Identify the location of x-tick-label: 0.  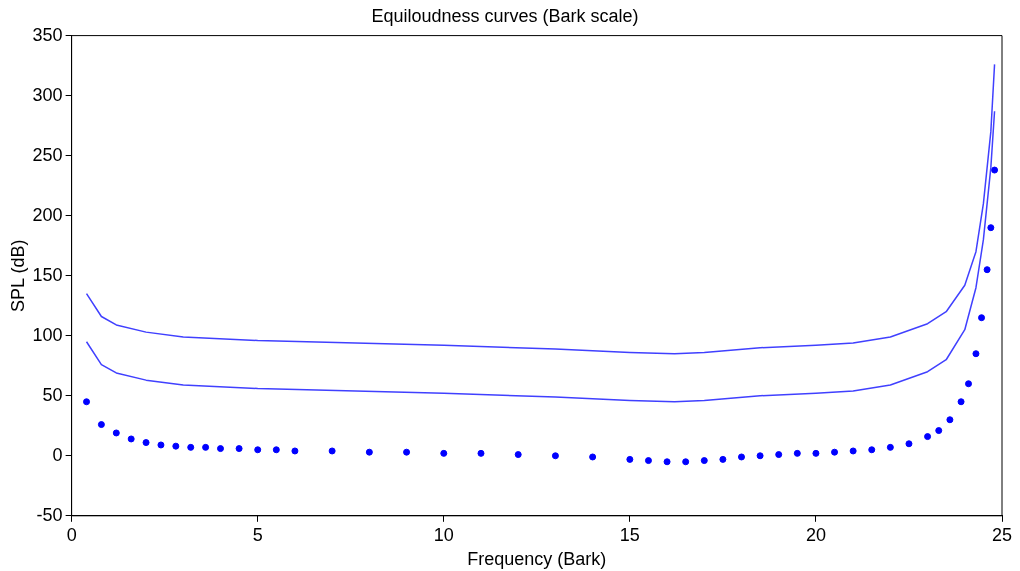
(71, 534).